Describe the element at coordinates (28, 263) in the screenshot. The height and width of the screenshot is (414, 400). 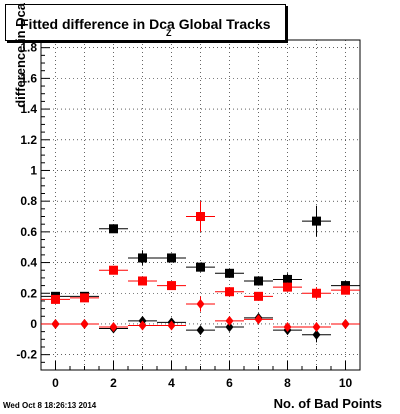
I see `y-tick-label: 0.4` at that location.